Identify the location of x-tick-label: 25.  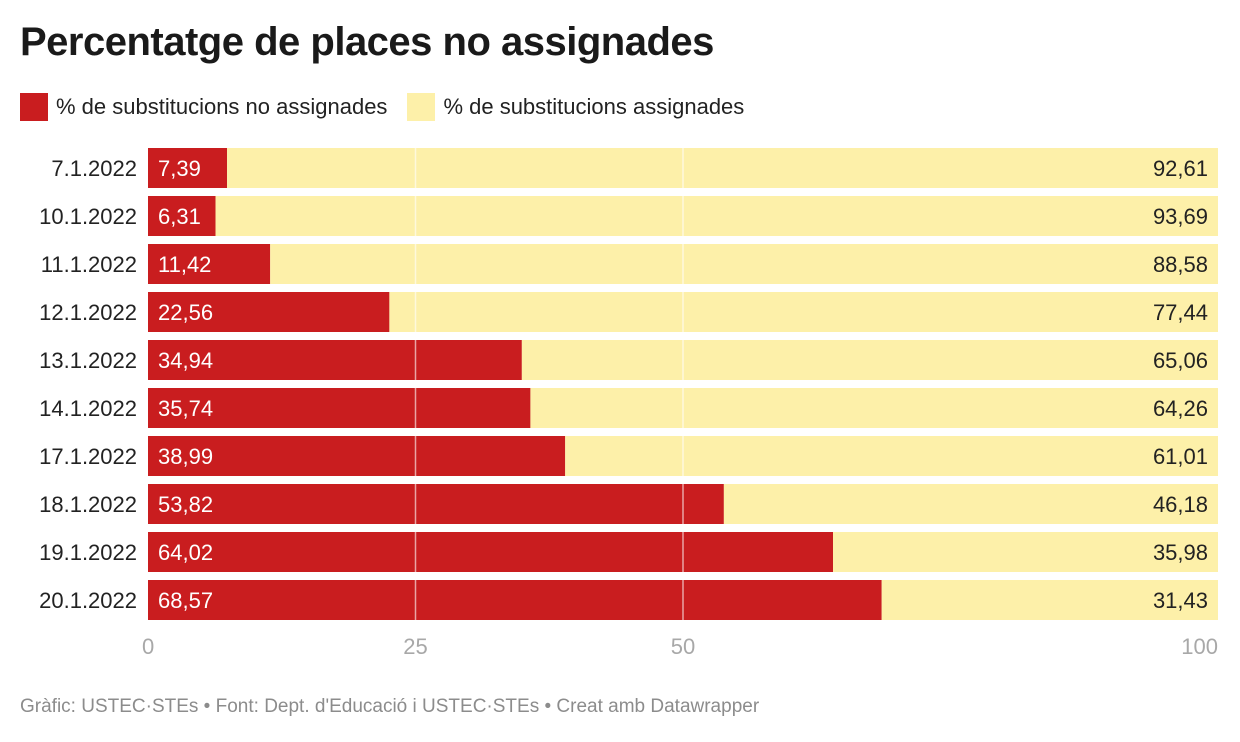
(415, 646).